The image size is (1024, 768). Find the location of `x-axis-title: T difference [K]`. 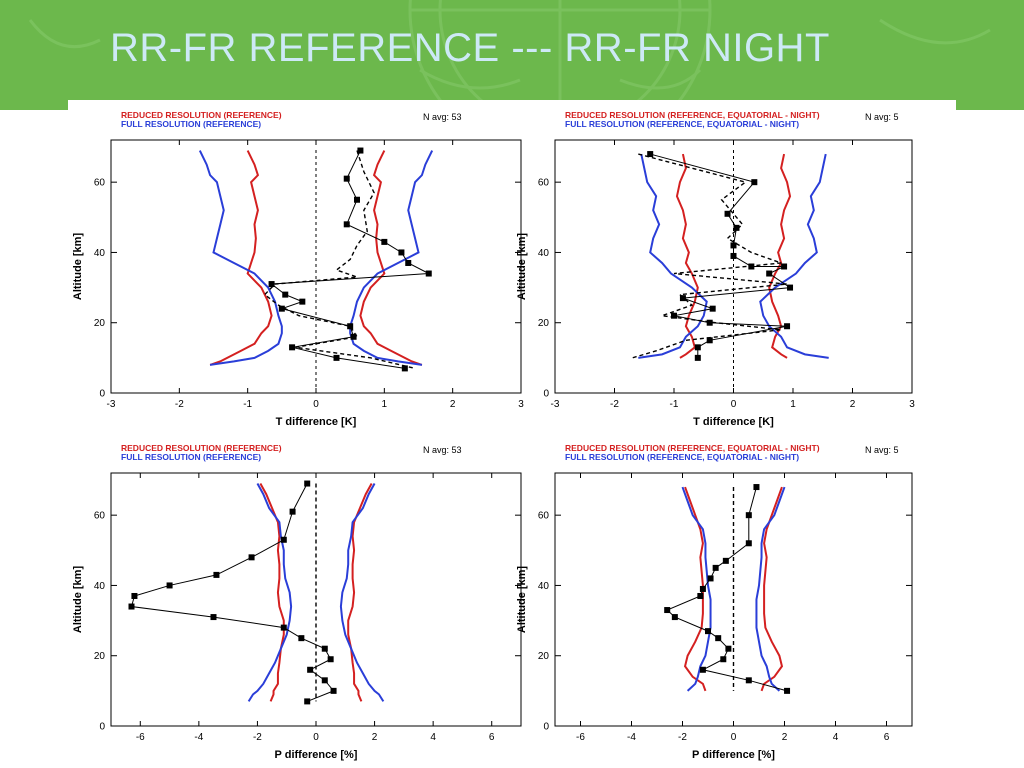

x-axis-title: T difference [K] is located at coordinates (733, 422).